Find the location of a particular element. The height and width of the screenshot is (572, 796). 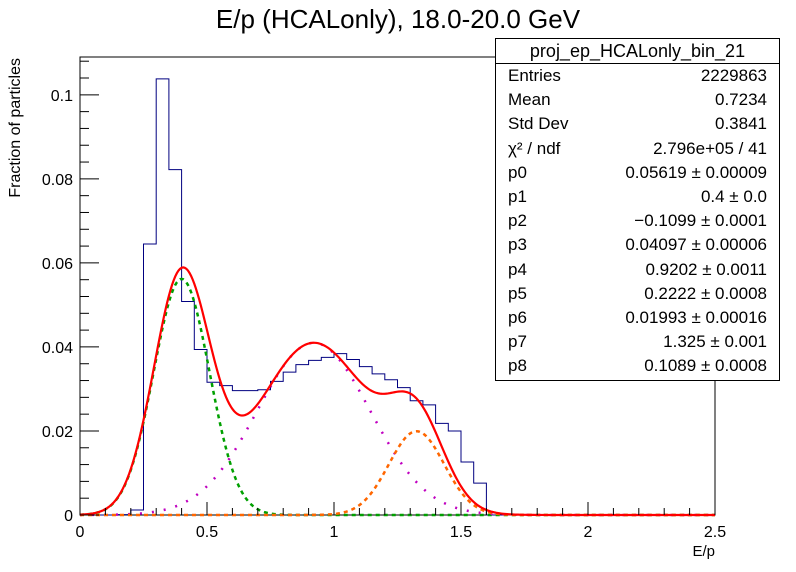

y-tick-label: 0.08 is located at coordinates (57, 180).